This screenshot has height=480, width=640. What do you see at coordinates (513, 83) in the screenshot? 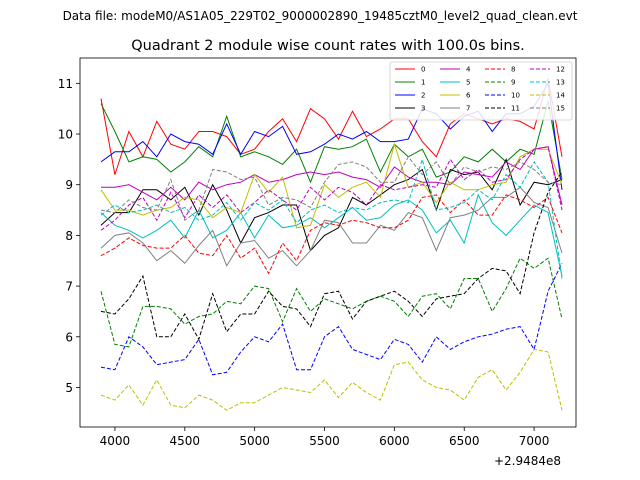
I see `legend-label-9: 9` at bounding box center [513, 83].